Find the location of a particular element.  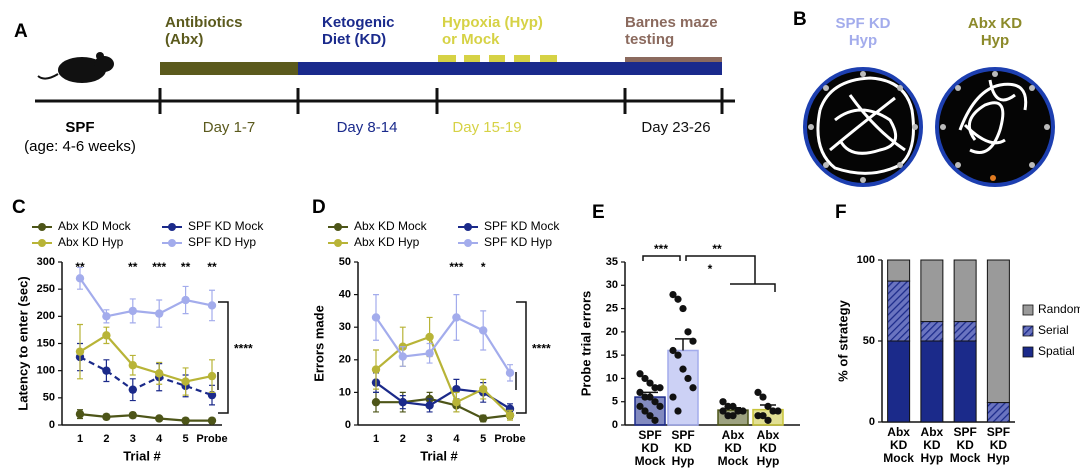

panel-label: E is located at coordinates (598, 212).